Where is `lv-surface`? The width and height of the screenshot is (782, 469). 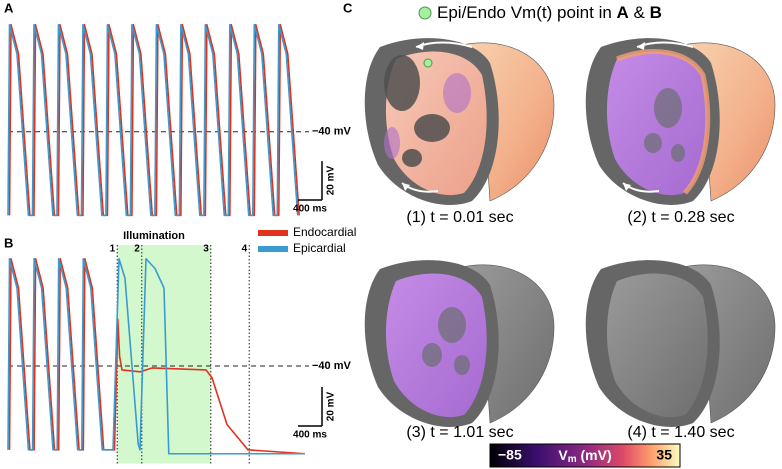
lv-surface is located at coordinates (657, 345).